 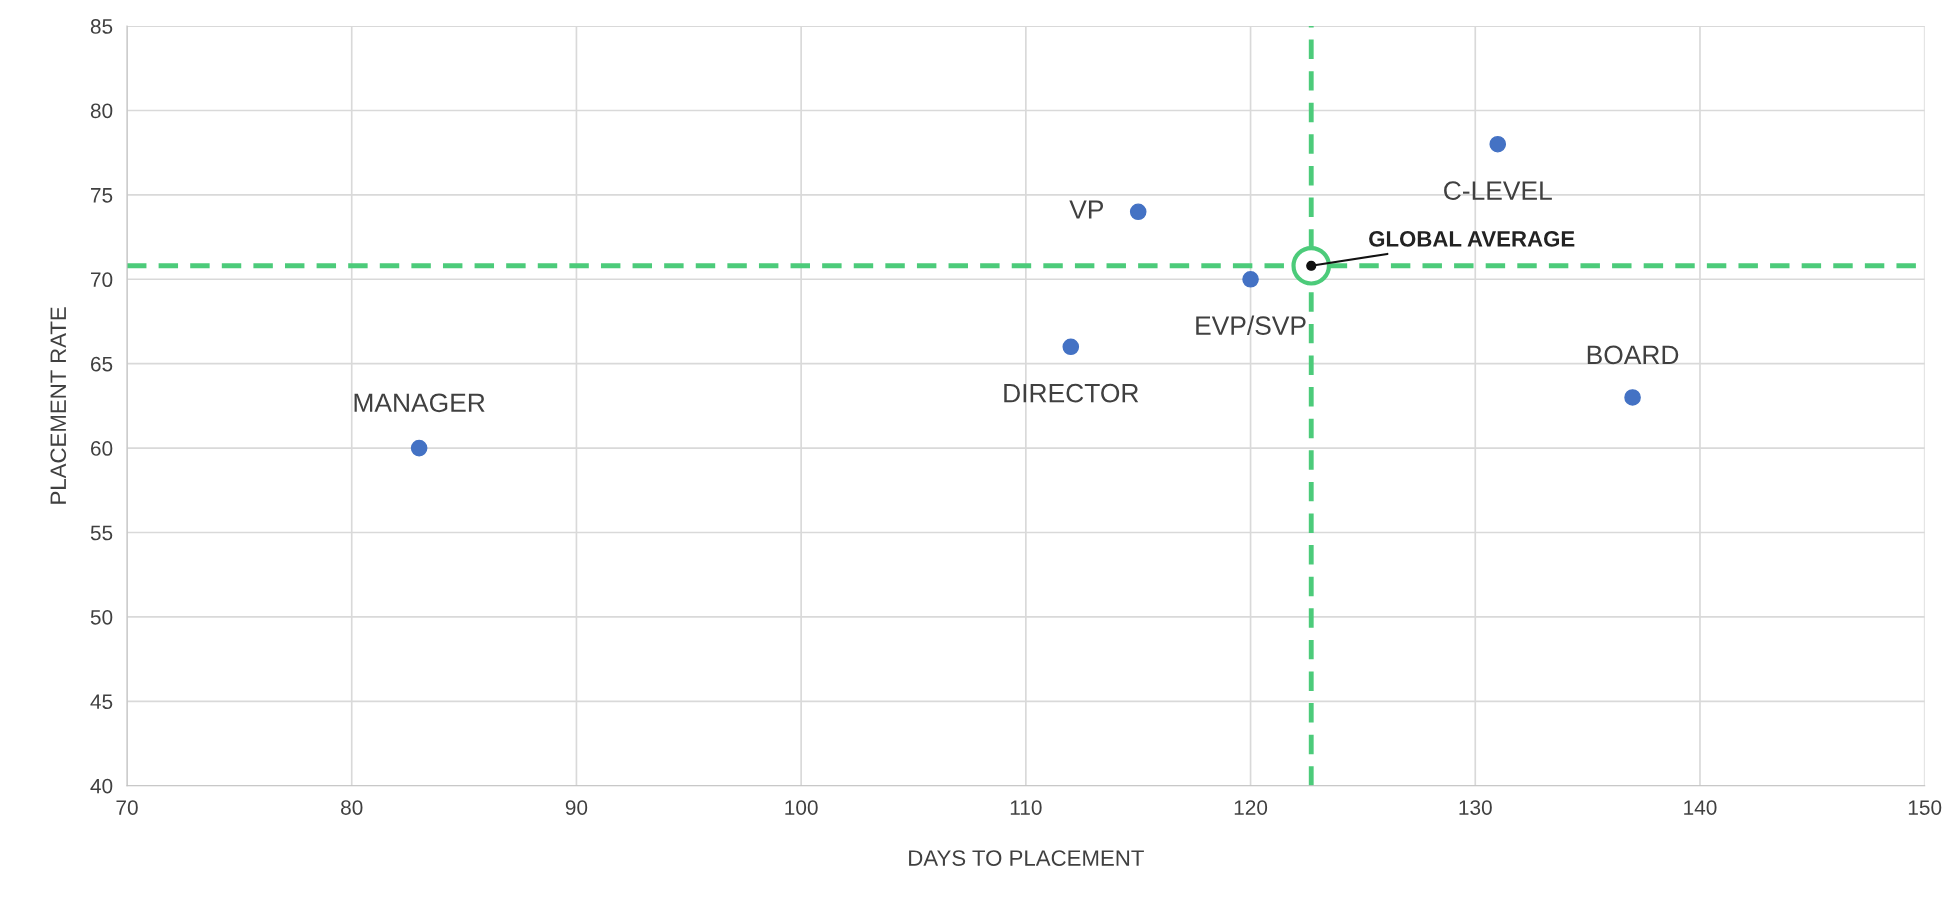 I want to click on y-axis-title: PLACEMENT RATE, so click(x=58, y=405).